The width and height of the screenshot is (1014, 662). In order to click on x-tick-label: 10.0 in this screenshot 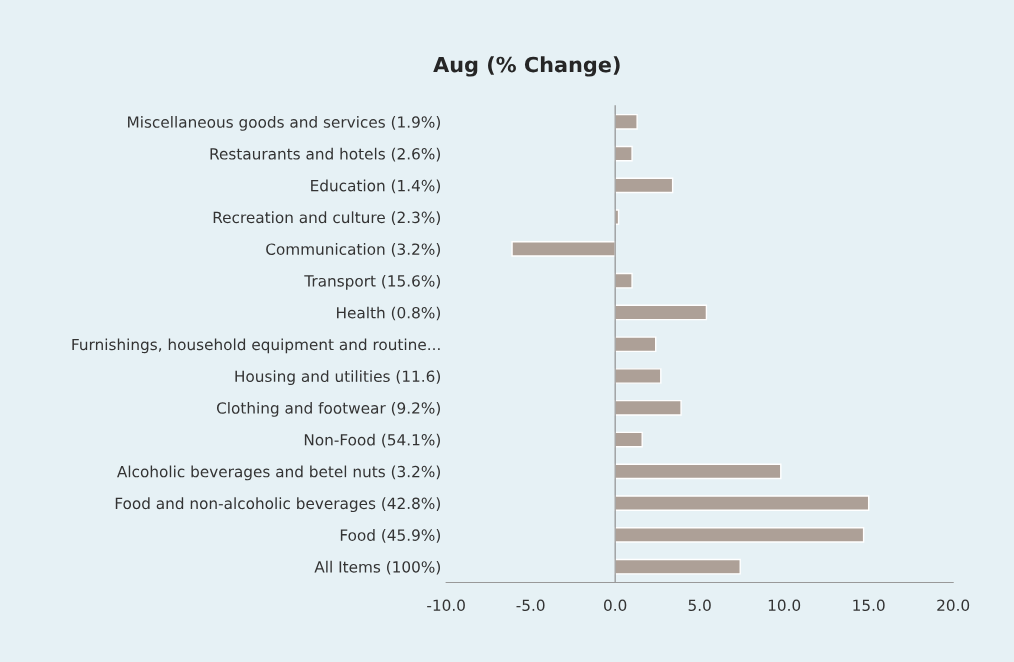, I will do `click(784, 605)`.